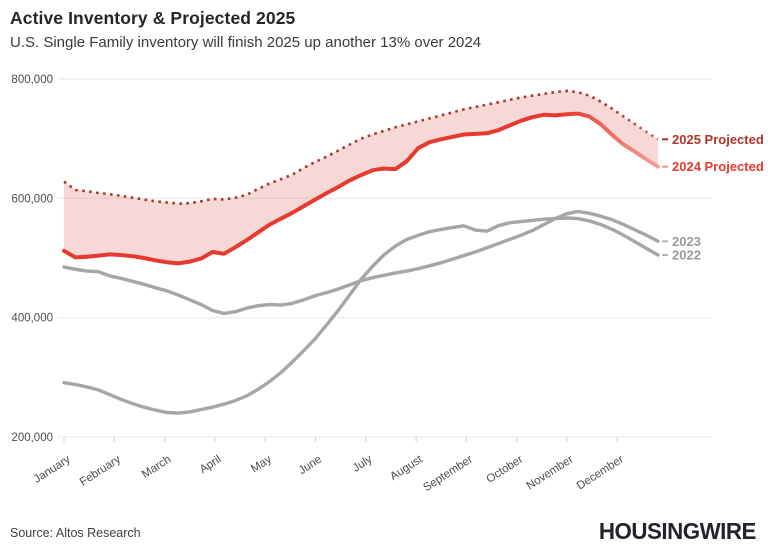 This screenshot has height=556, width=768. I want to click on x-axis-label: September, so click(448, 473).